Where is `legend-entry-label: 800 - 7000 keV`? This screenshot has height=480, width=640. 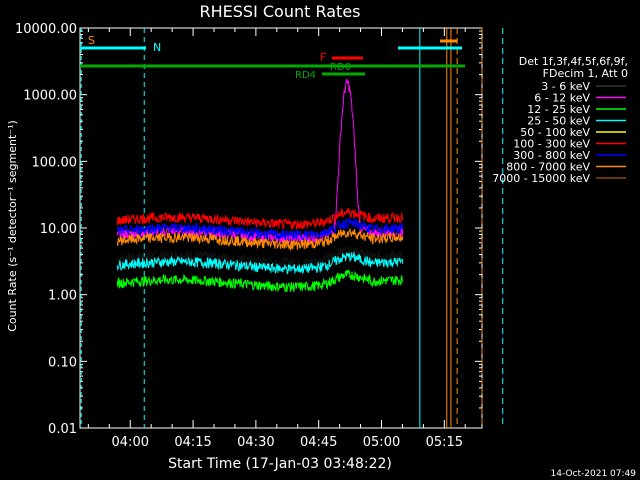
legend-entry-label: 800 - 7000 keV is located at coordinates (548, 167).